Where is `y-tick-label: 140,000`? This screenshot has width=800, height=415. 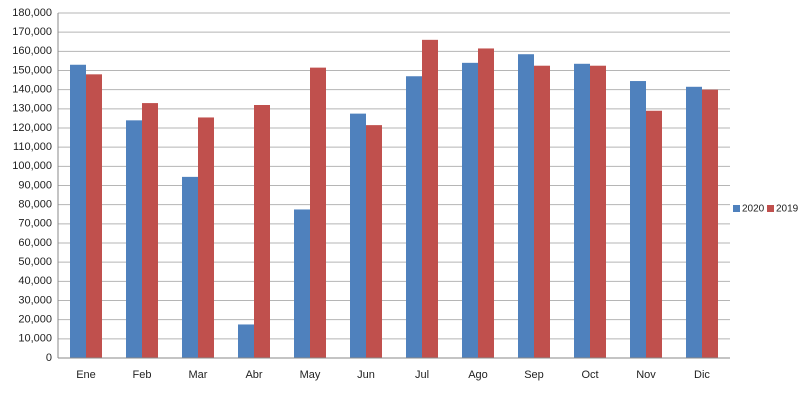 y-tick-label: 140,000 is located at coordinates (32, 90).